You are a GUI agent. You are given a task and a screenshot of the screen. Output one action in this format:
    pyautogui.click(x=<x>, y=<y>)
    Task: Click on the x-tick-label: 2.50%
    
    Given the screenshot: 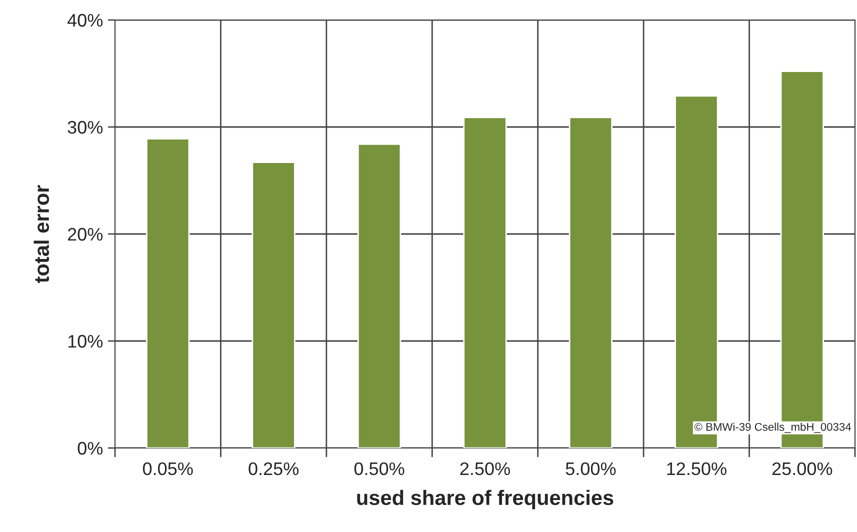 What is the action you would take?
    pyautogui.click(x=485, y=469)
    